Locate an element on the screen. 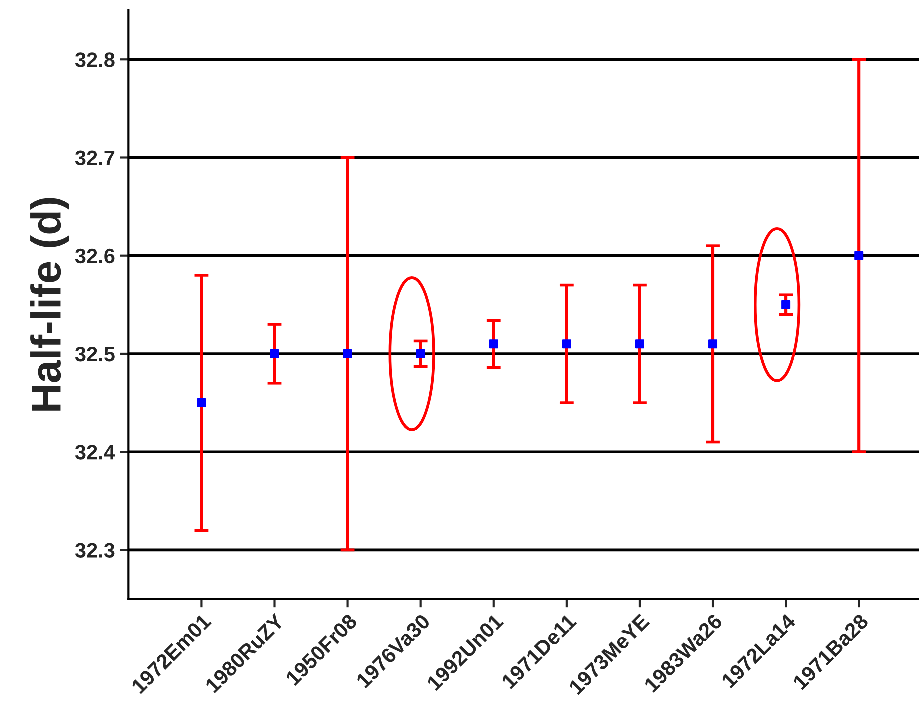  y-tick-label: 32.8 is located at coordinates (95, 60).